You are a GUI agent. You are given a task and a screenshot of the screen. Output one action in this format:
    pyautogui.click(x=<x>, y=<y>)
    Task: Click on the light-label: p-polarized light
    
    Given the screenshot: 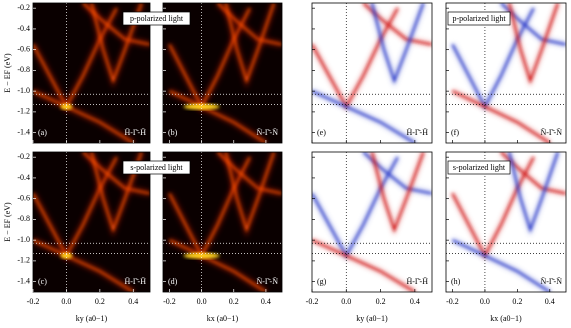 What is the action you would take?
    pyautogui.click(x=157, y=18)
    